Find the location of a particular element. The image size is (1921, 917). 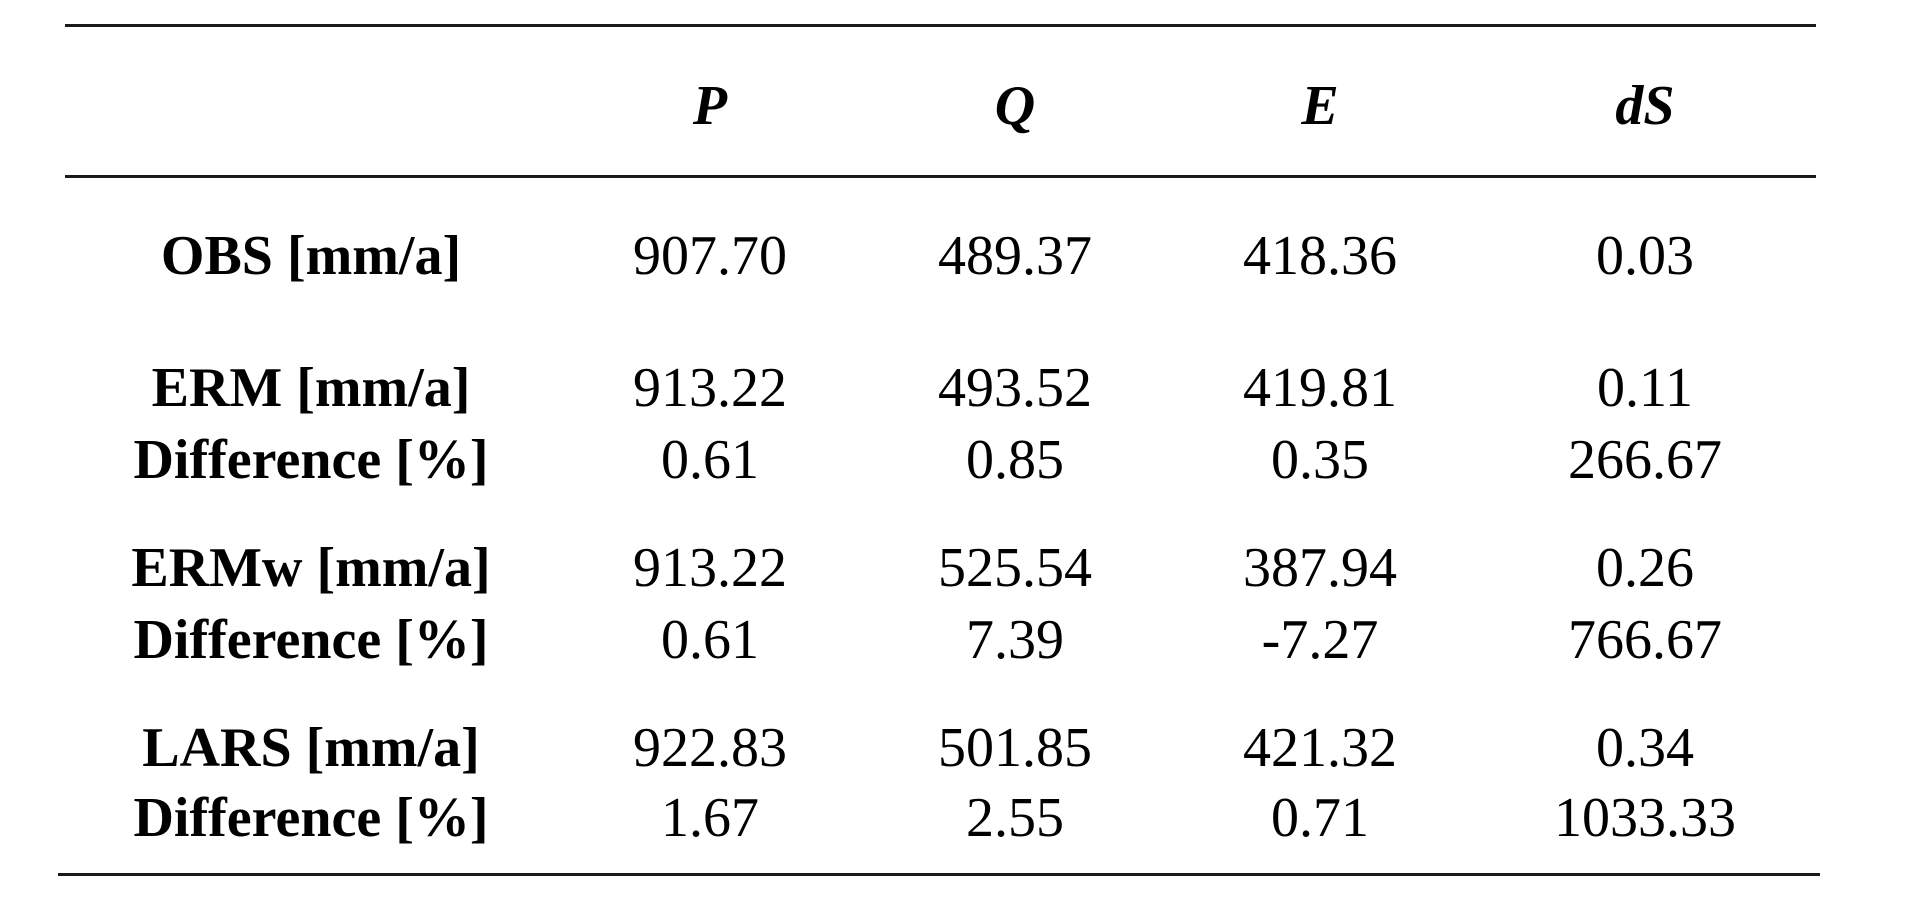

table-cell: 525.54 is located at coordinates (1015, 568).